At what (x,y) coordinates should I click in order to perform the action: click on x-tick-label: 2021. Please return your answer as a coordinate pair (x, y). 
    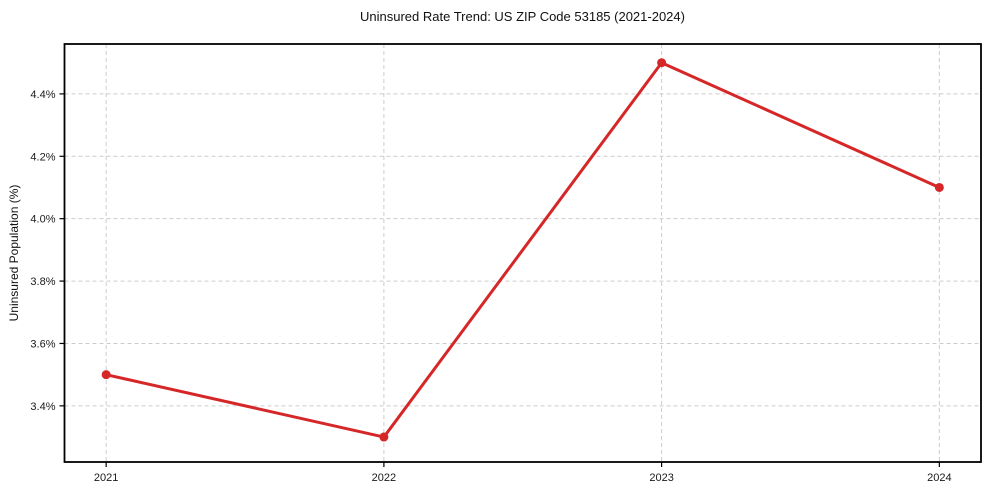
    Looking at the image, I should click on (106, 478).